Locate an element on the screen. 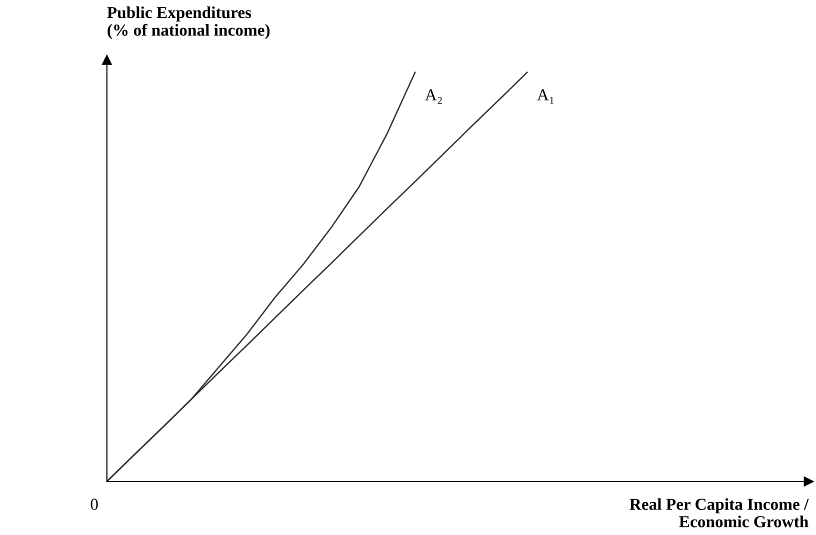  series-label: A₁ is located at coordinates (545, 96).